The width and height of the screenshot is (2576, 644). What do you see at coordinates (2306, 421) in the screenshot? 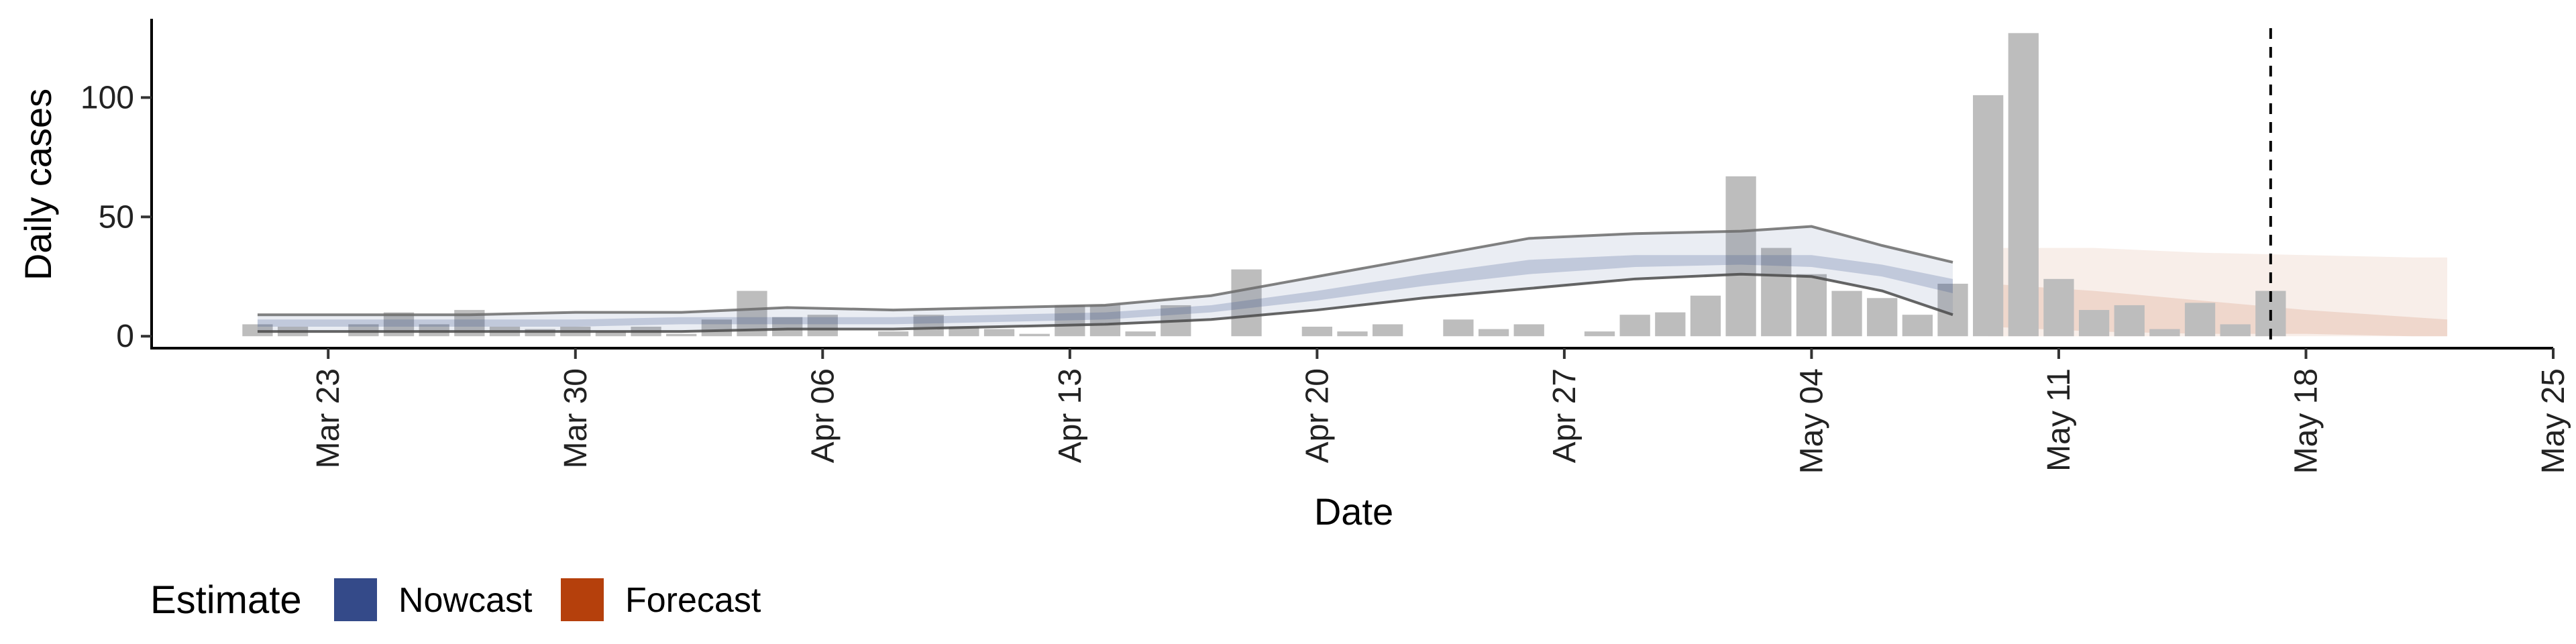
I see `x-tick-label: May 18` at bounding box center [2306, 421].